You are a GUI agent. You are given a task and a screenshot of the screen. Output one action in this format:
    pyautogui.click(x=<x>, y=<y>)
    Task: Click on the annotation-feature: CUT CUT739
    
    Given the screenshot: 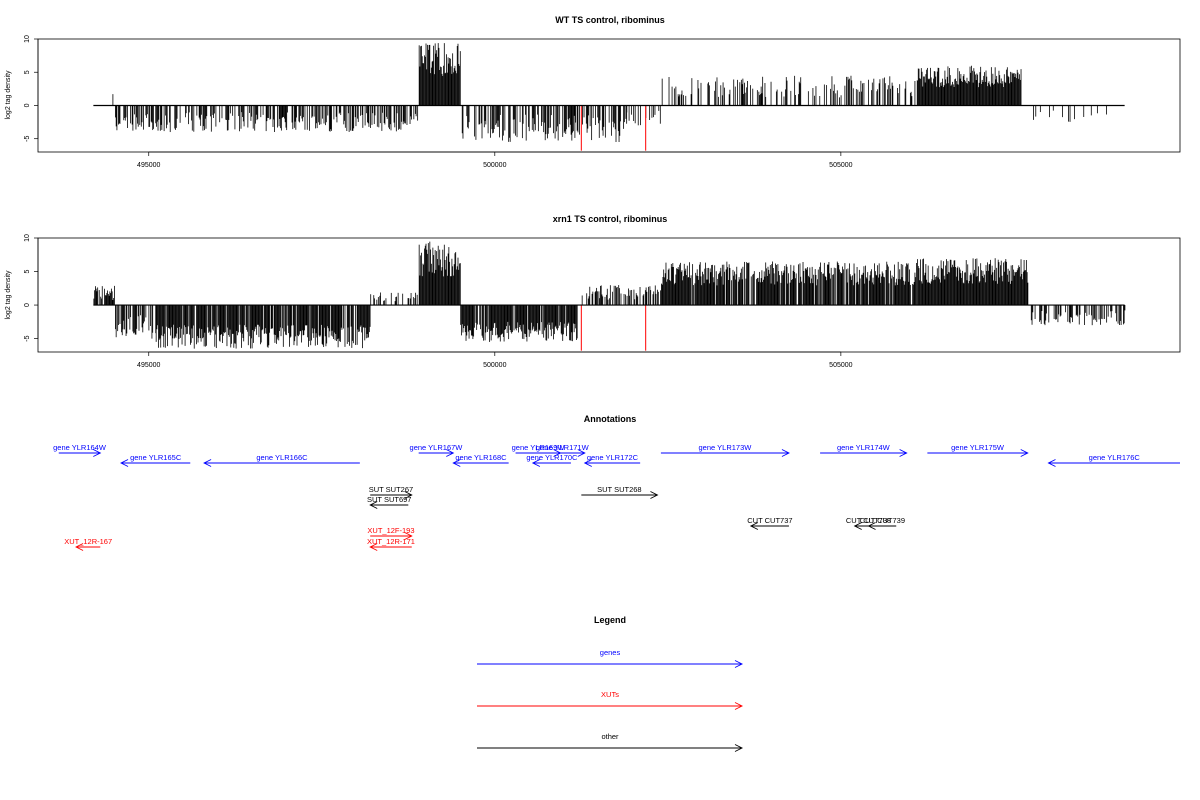 What is the action you would take?
    pyautogui.click(x=882, y=523)
    